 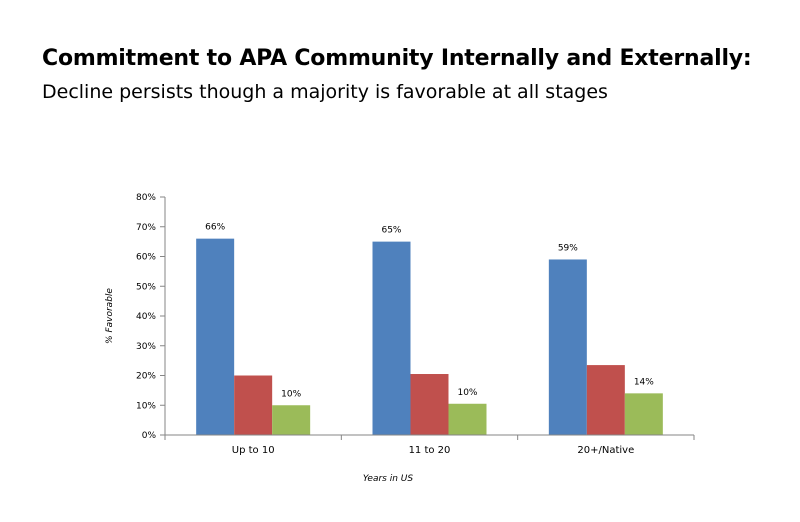 I want to click on y-axis-title: % Favorable, so click(x=110, y=316).